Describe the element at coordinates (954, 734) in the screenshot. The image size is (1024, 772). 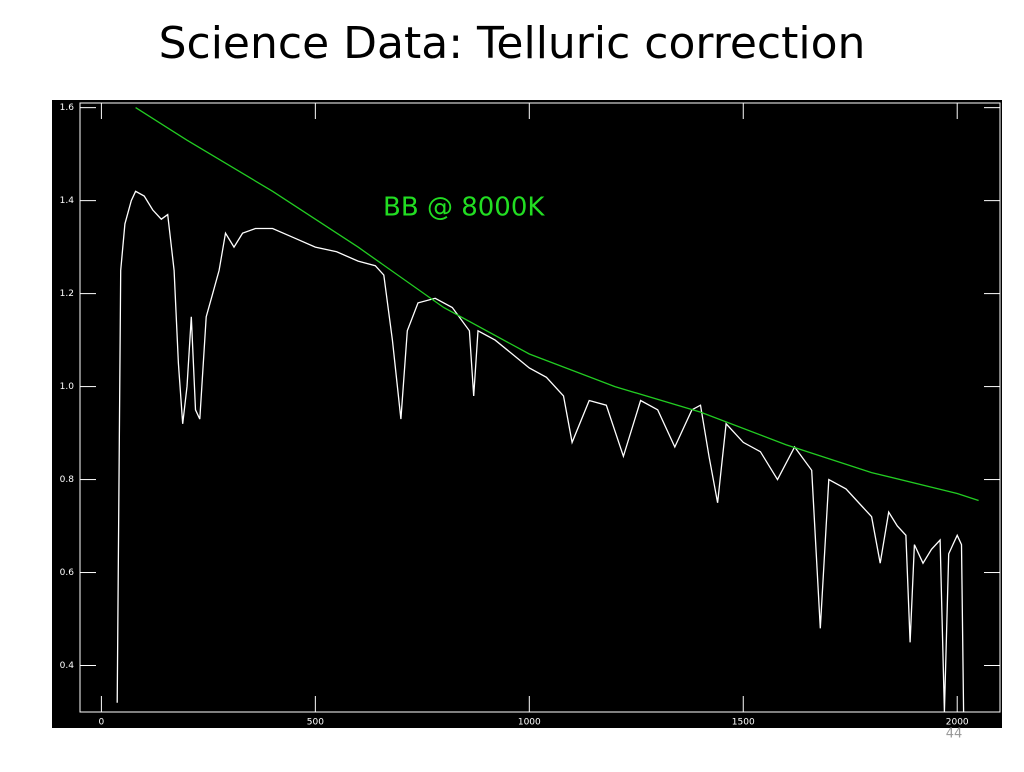
I see `page-number: 44` at that location.